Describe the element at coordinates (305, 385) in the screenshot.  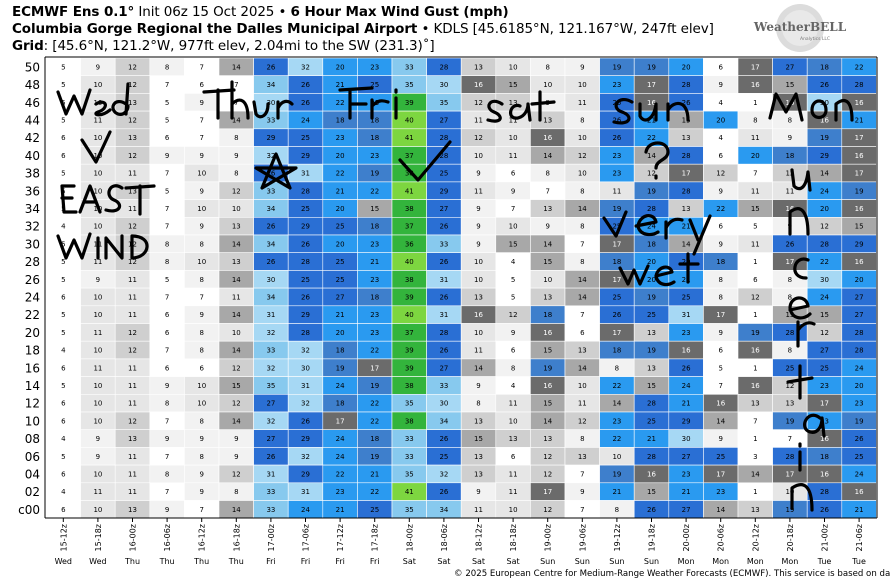
I see `heatmap-cell: 31` at that location.